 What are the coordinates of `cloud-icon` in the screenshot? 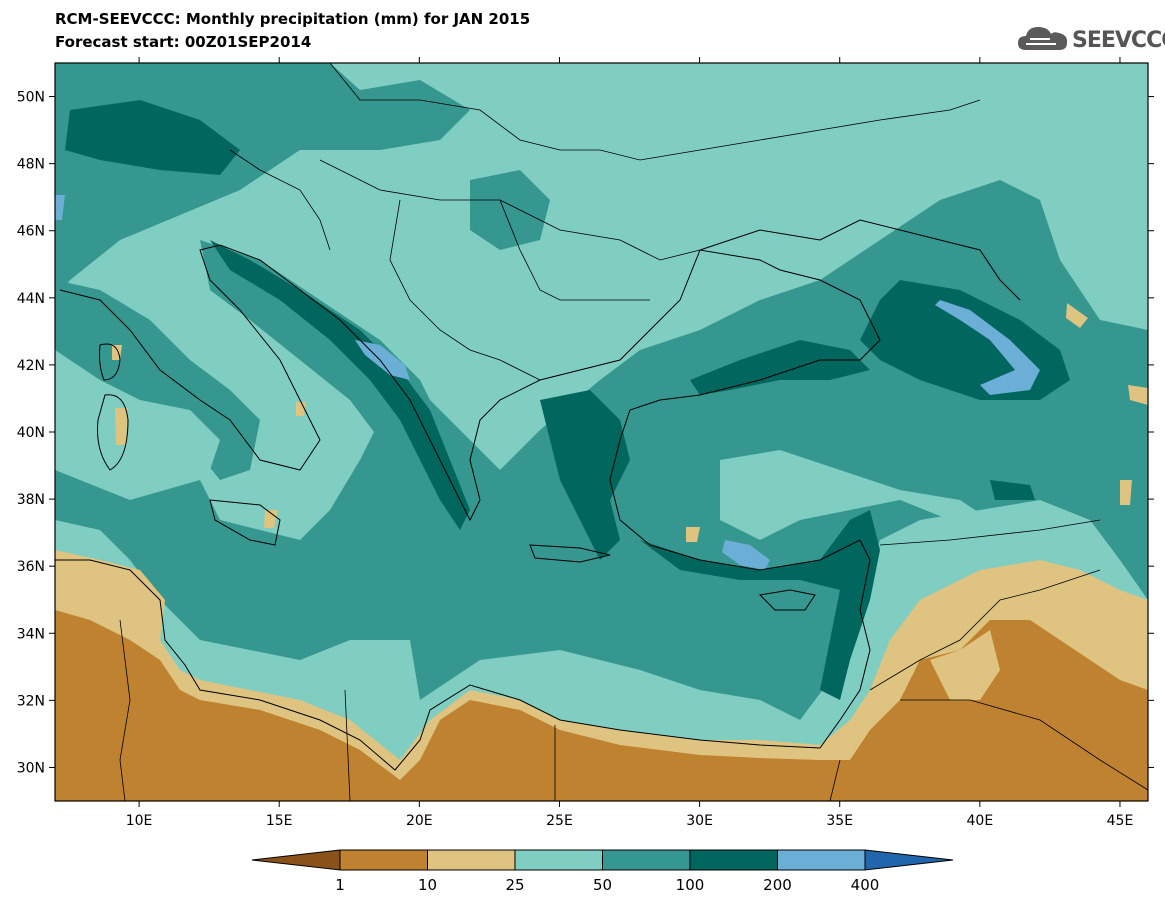 It's located at (1043, 38).